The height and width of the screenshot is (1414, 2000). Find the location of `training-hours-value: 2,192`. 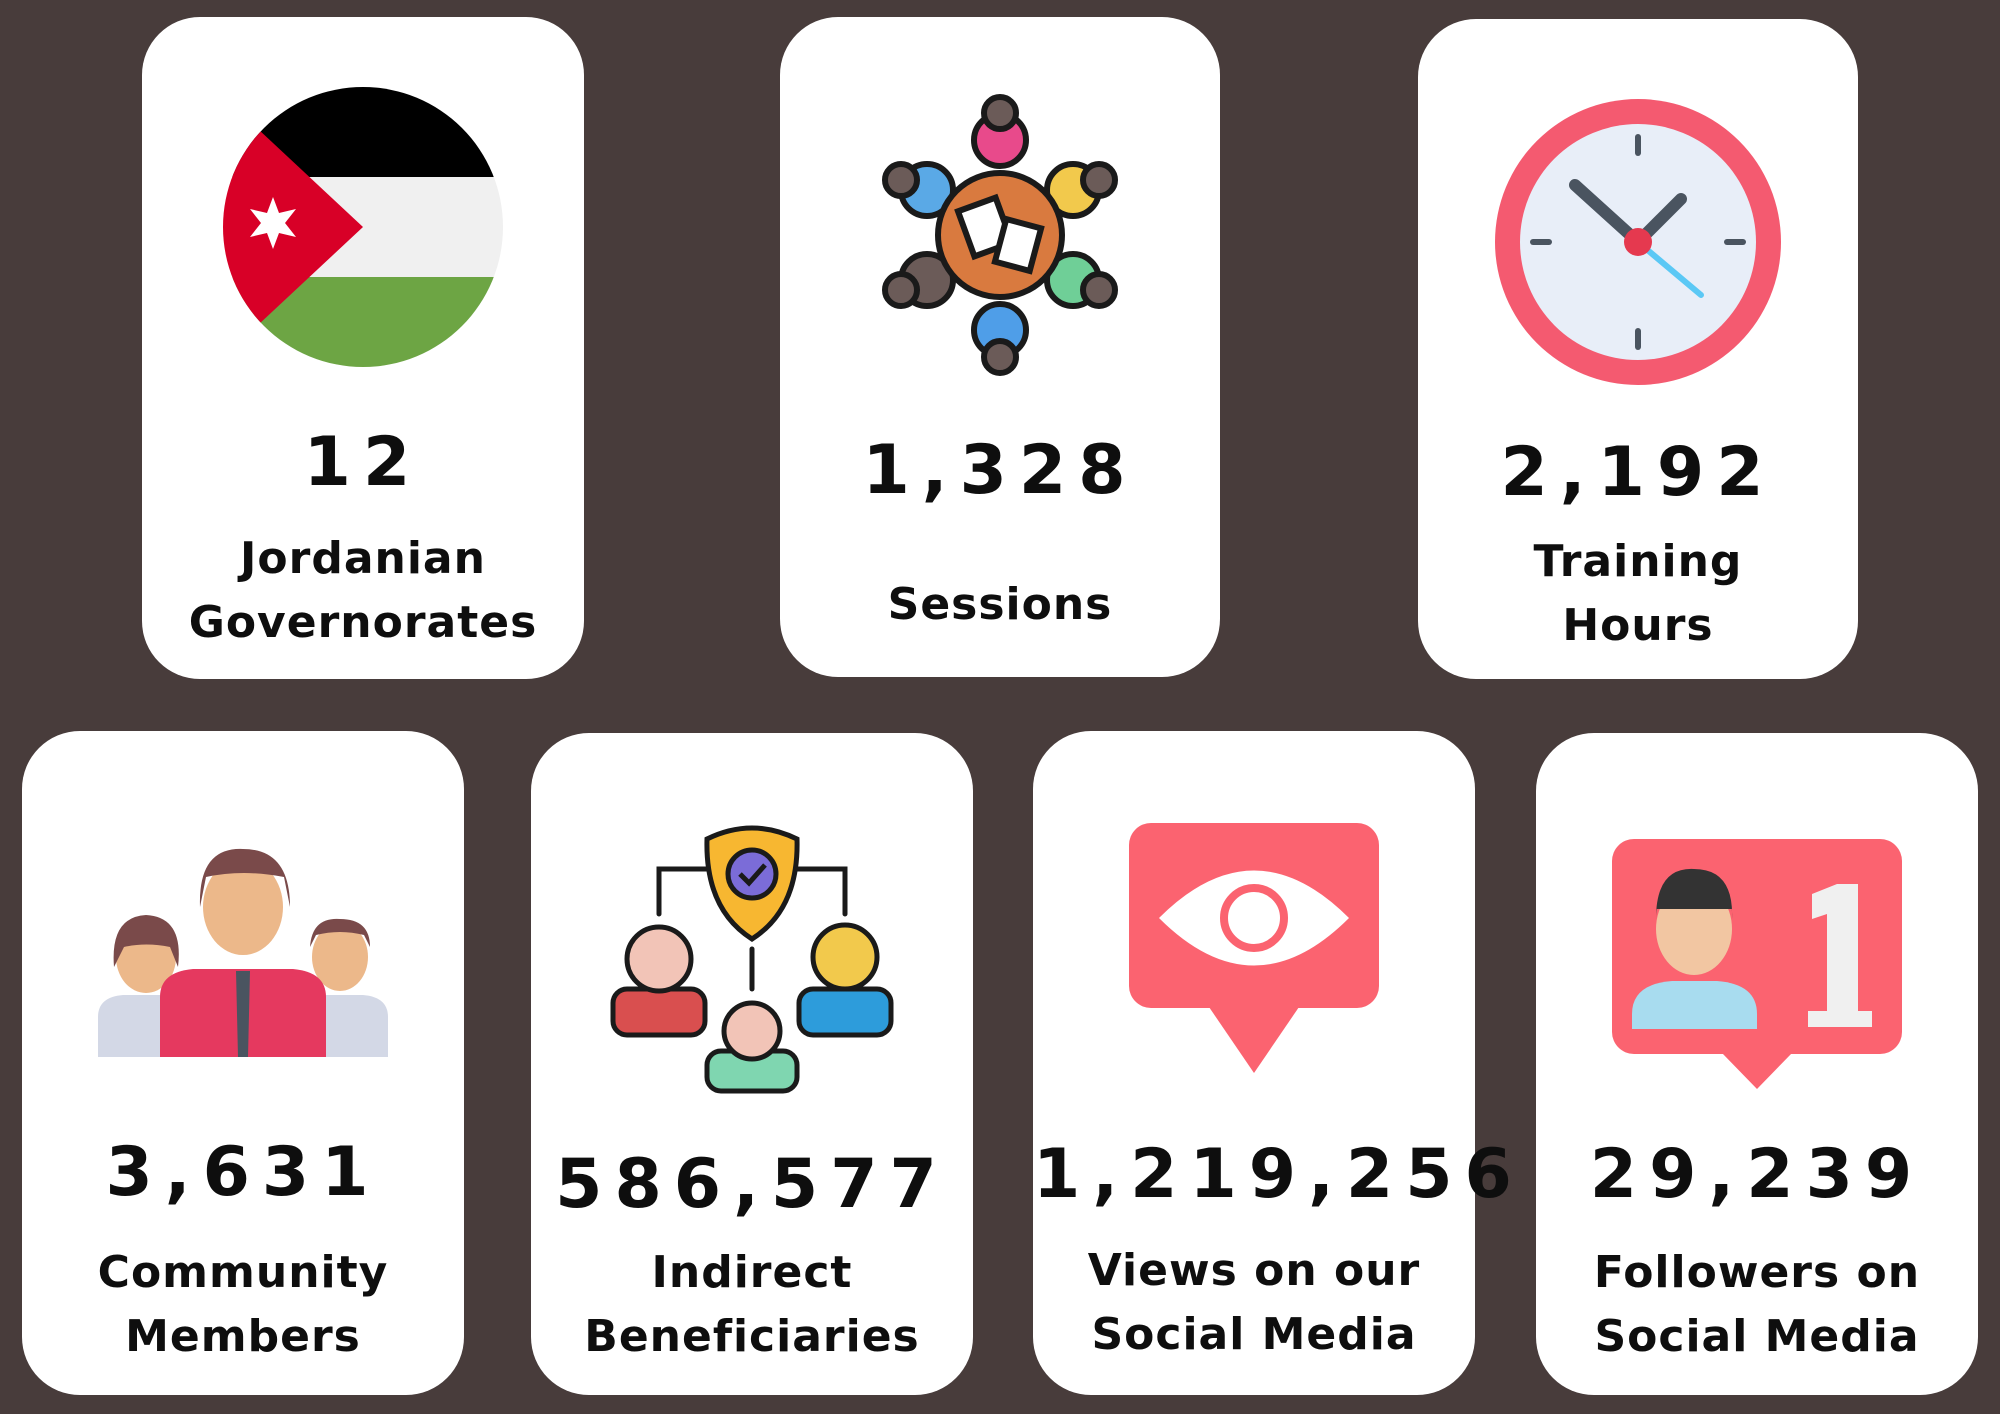

training-hours-value: 2,192 is located at coordinates (1638, 472).